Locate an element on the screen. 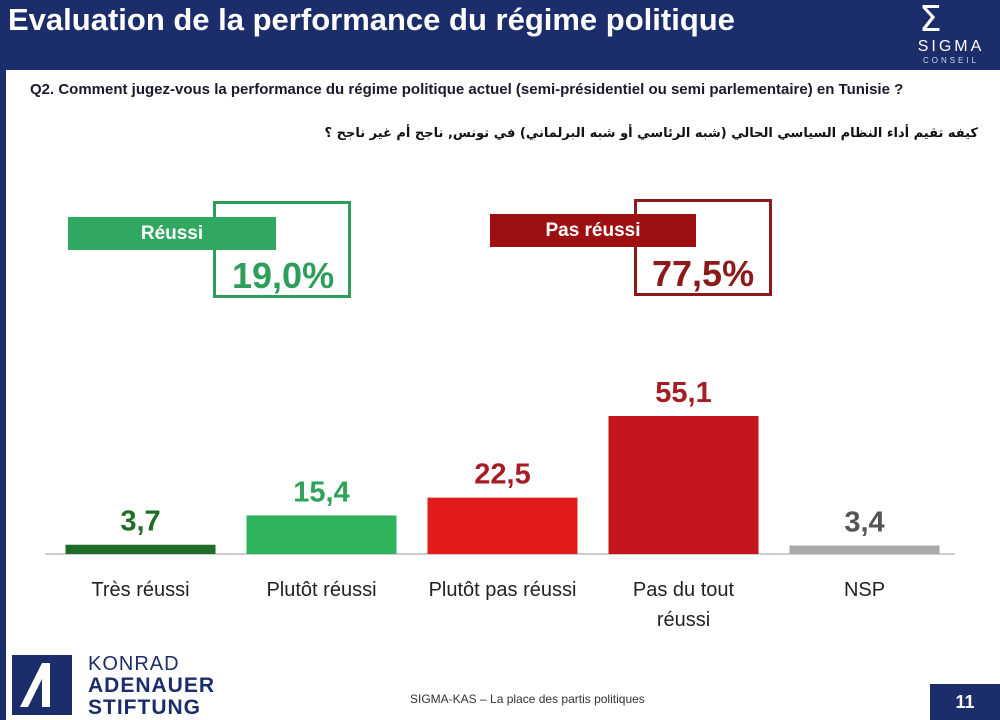  category-label-0: Très réussi is located at coordinates (140, 590).